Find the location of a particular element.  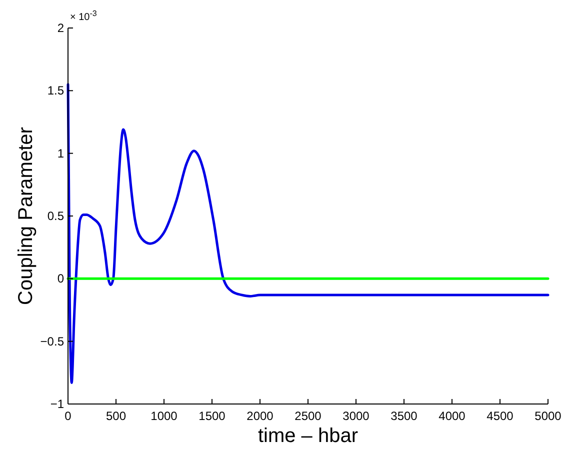

x-tick-label: 2000 is located at coordinates (260, 416).